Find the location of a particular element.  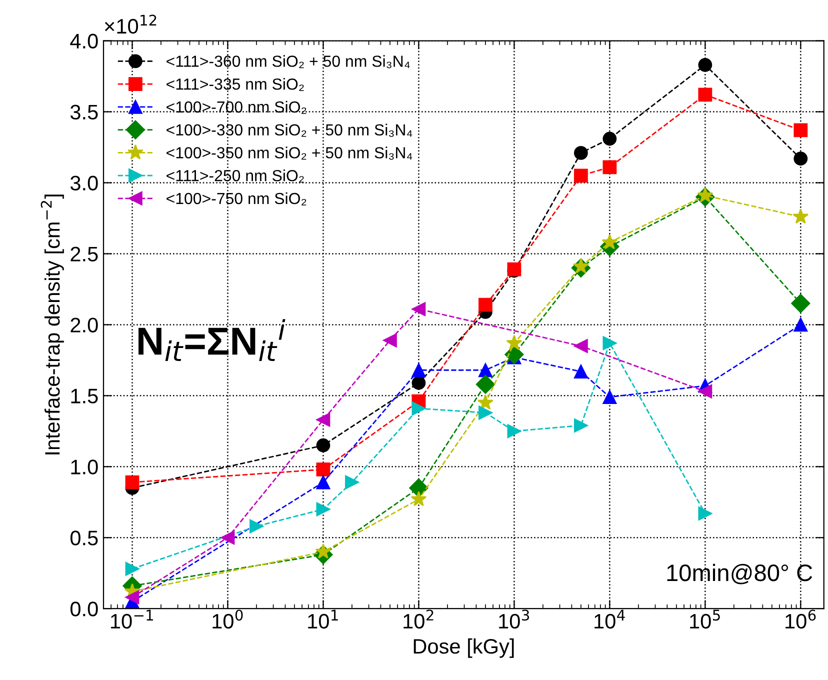

x-tick-label: 10$^{0}$ is located at coordinates (227, 619).